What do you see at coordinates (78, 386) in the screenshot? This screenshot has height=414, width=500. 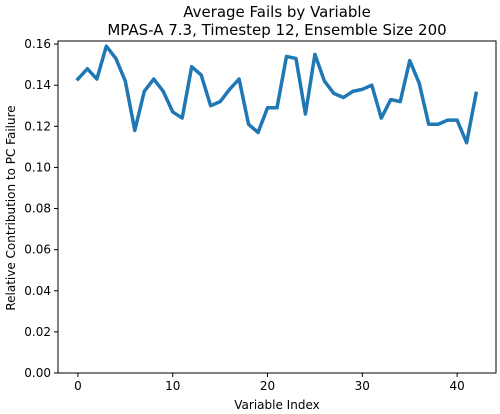 I see `x-tick-label: 0` at bounding box center [78, 386].